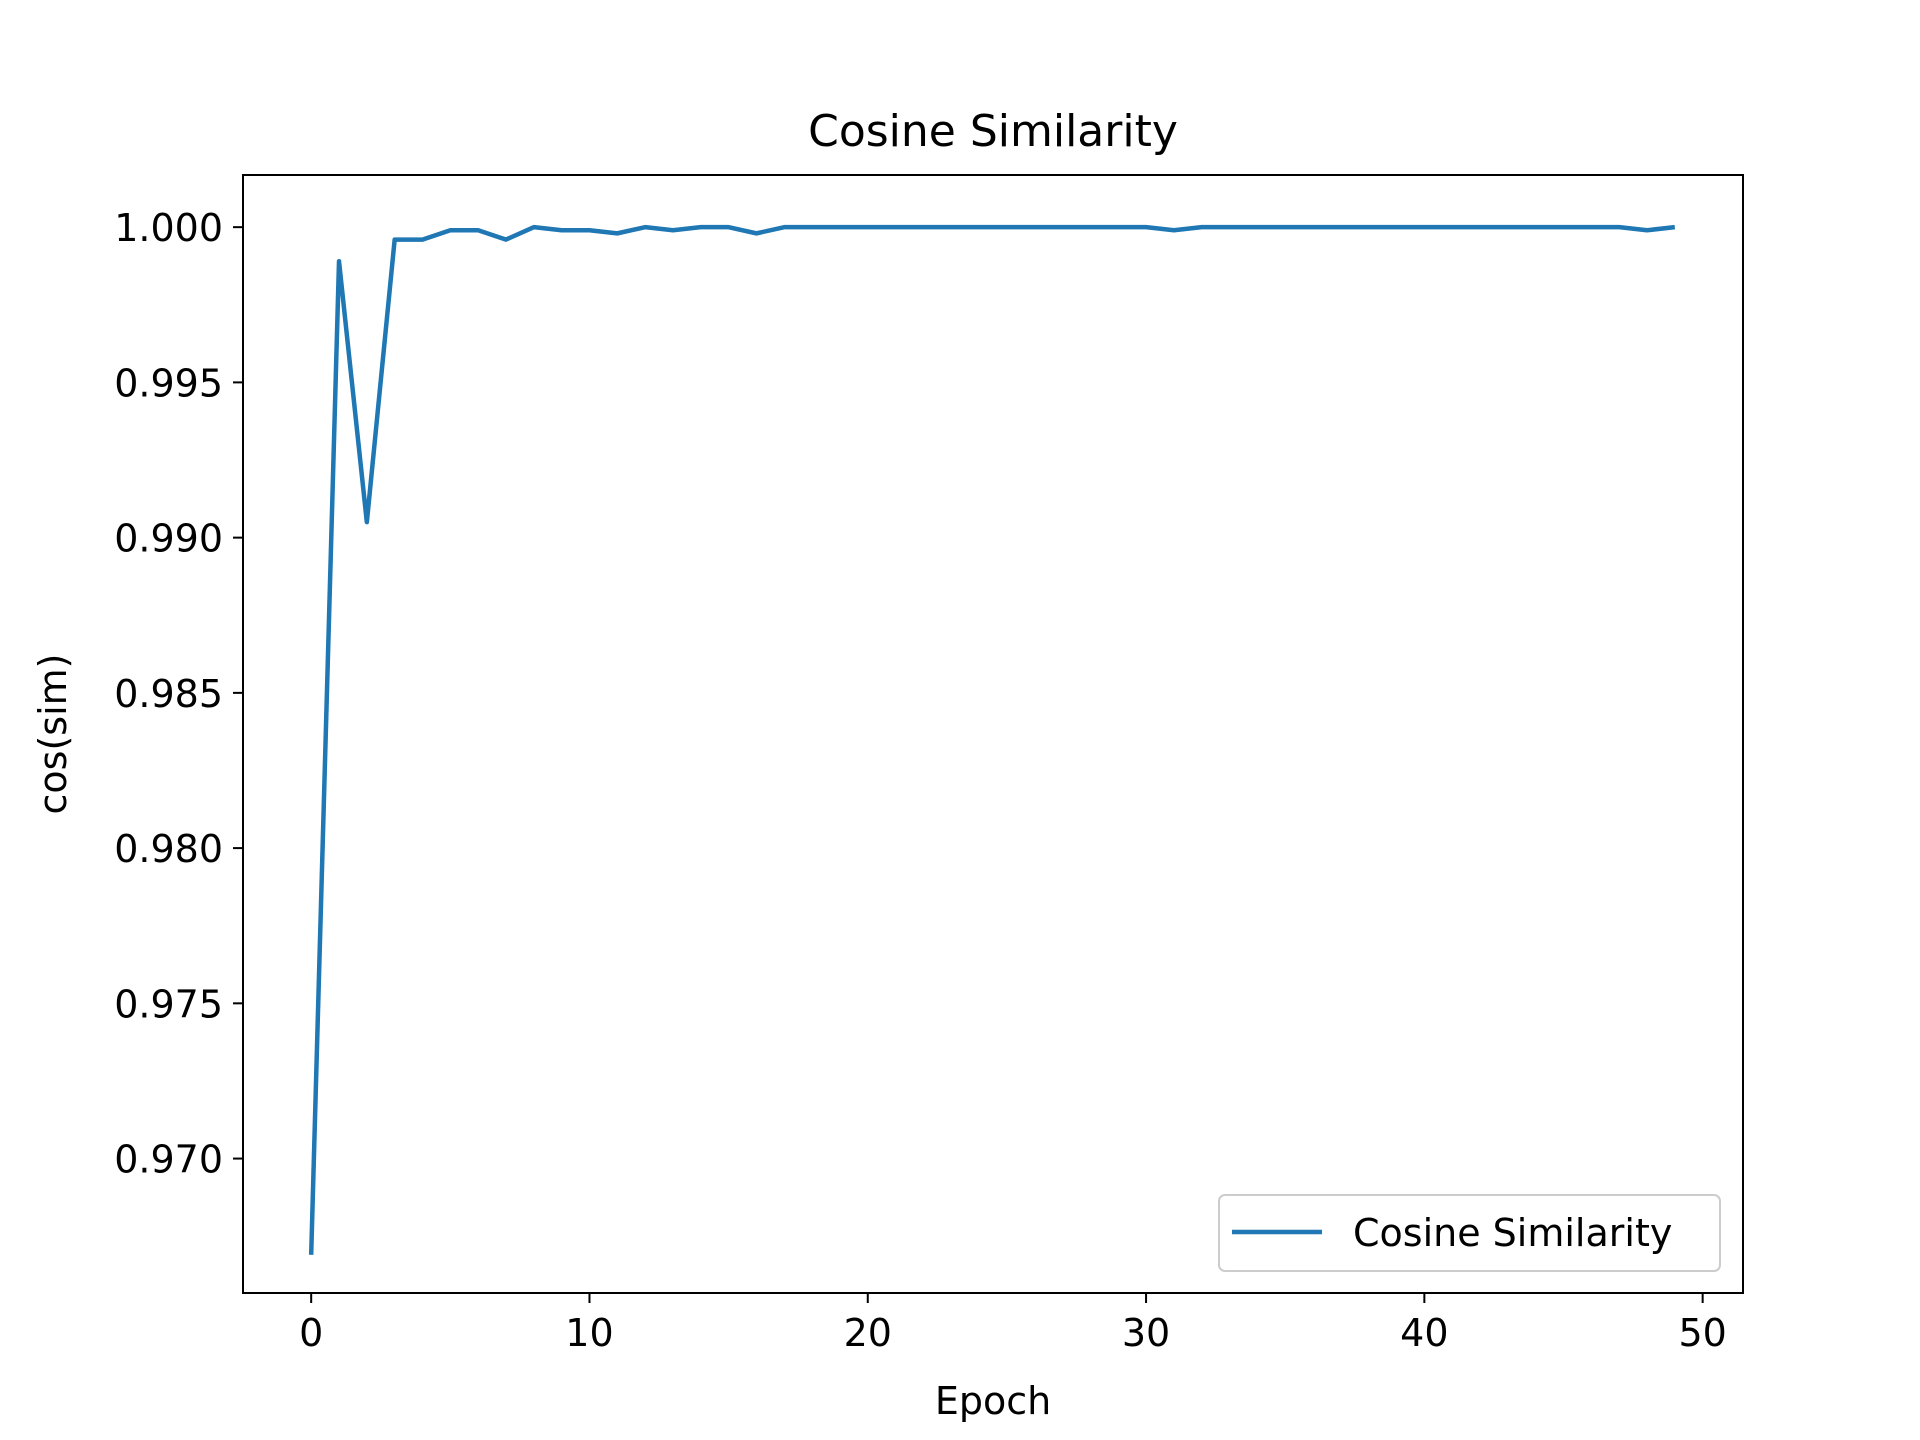 The image size is (1920, 1440). I want to click on legend-label: Cosine Similarity, so click(1512, 1233).